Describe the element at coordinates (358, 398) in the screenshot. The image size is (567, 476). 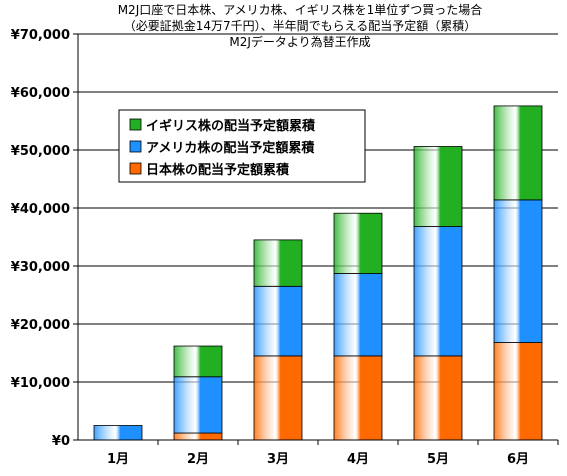
I see `bar-segment-1-4月` at that location.